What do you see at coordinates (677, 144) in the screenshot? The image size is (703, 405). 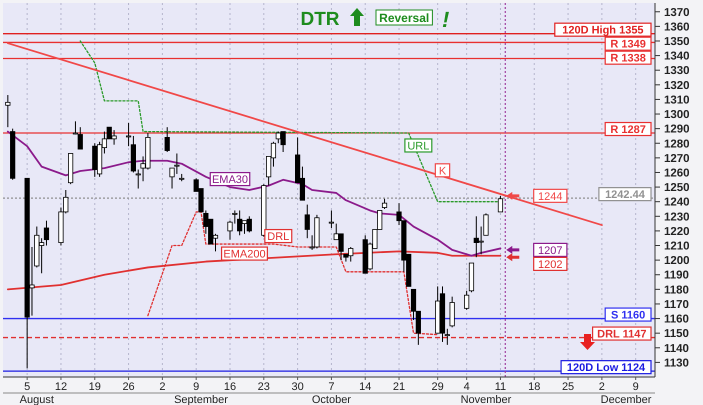 I see `y-tick-label: 1280` at bounding box center [677, 144].